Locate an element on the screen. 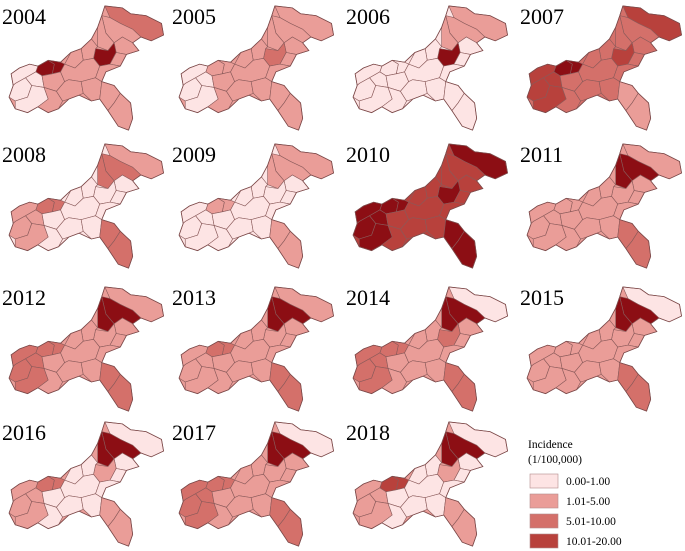  map-panel-2008: 2008 is located at coordinates (83, 205).